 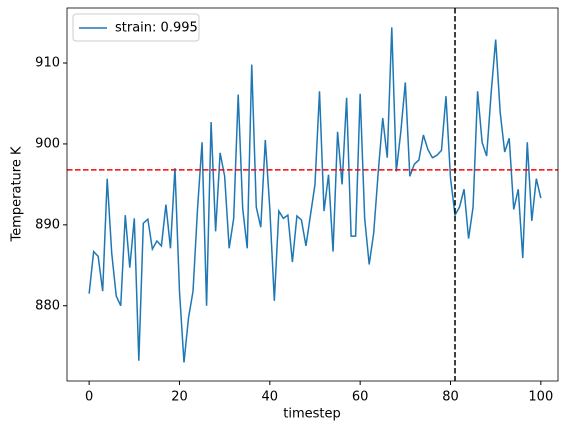 I want to click on legend-box, so click(x=136, y=27).